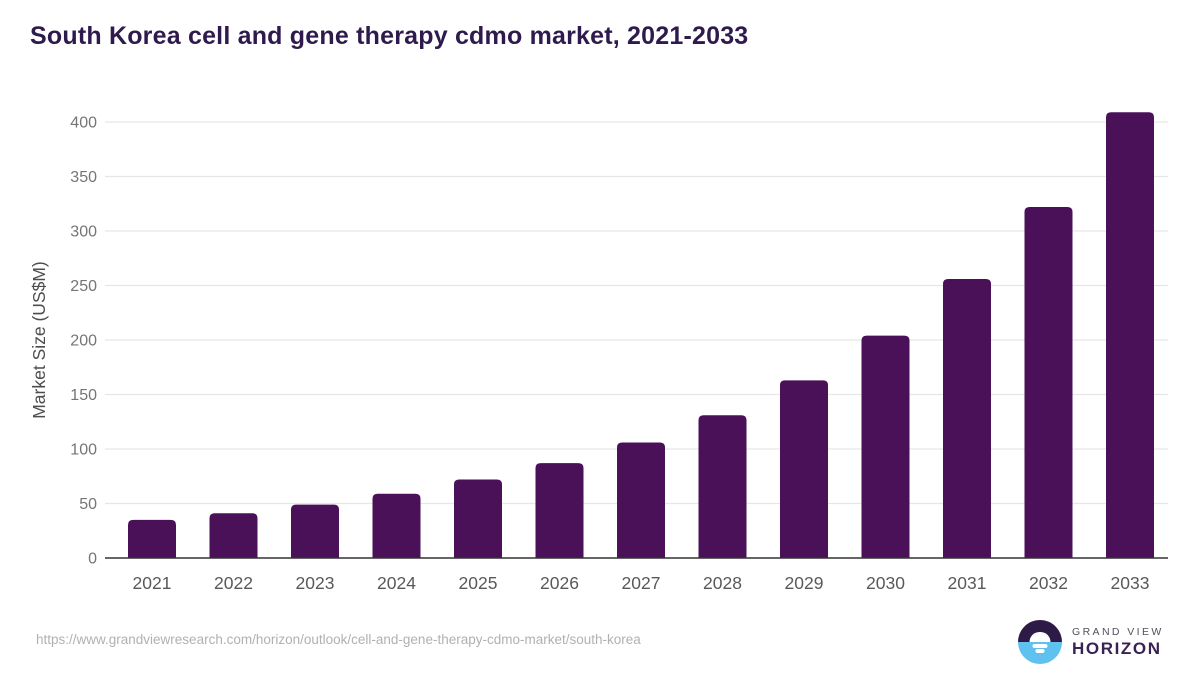 The image size is (1200, 675). I want to click on logo-product-name: HORIZON, so click(1117, 648).